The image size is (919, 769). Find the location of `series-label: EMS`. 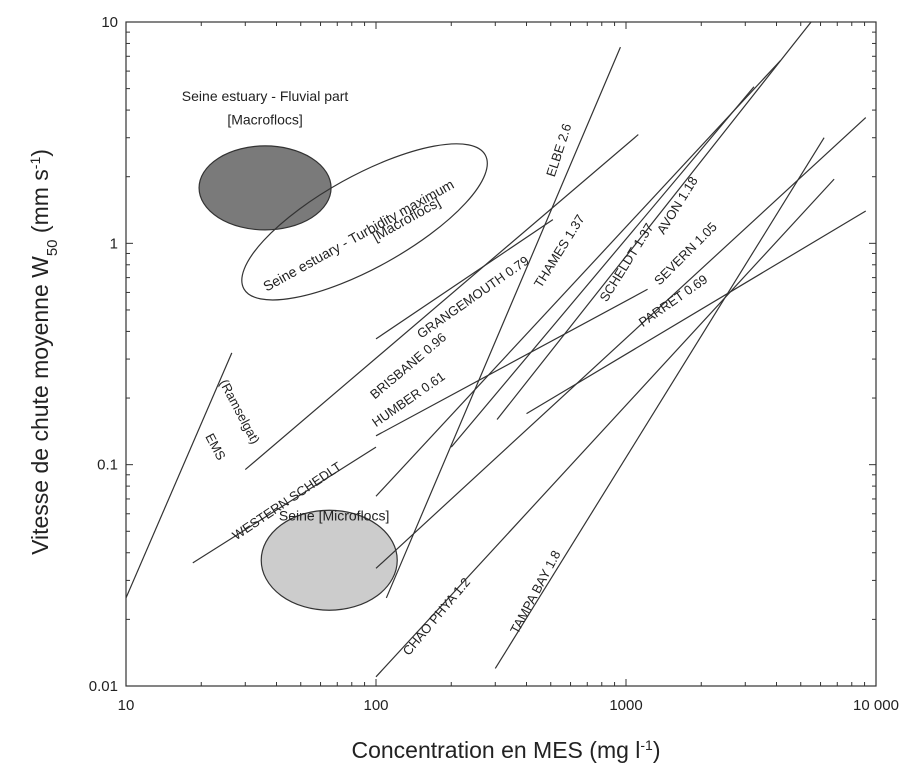

series-label: EMS is located at coordinates (215, 447).